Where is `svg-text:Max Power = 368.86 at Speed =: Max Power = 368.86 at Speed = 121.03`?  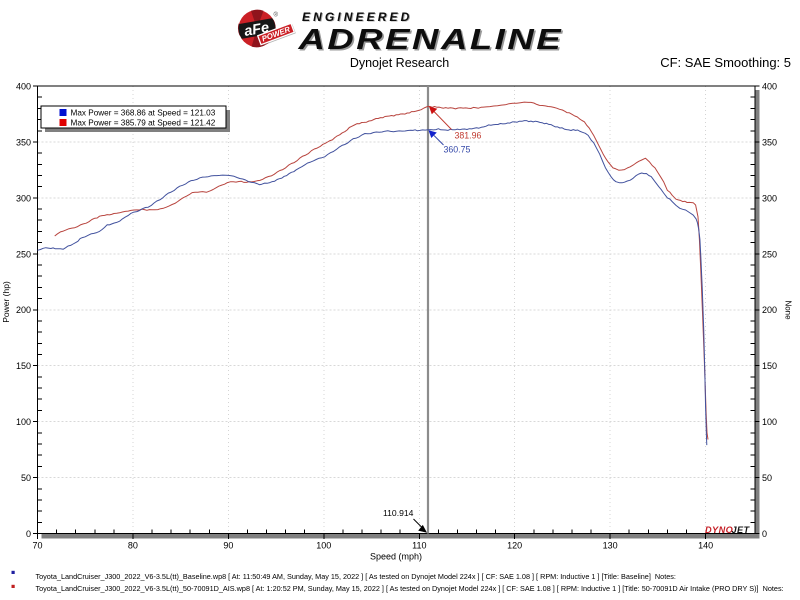
svg-text:Max Power = 368.86 at Speed =: Max Power = 368.86 at Speed = 121.03 is located at coordinates (143, 112).